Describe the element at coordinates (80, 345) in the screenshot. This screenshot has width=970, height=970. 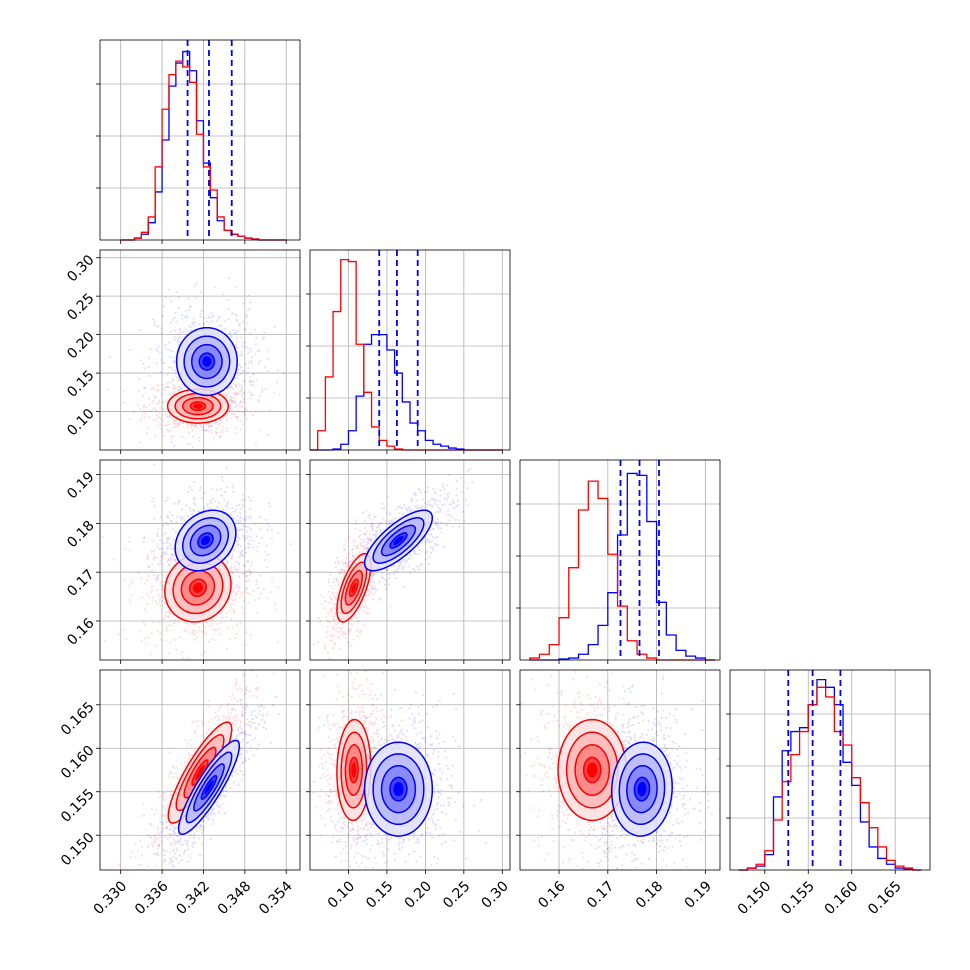
I see `y-tick-label-1-2: 0.20` at that location.